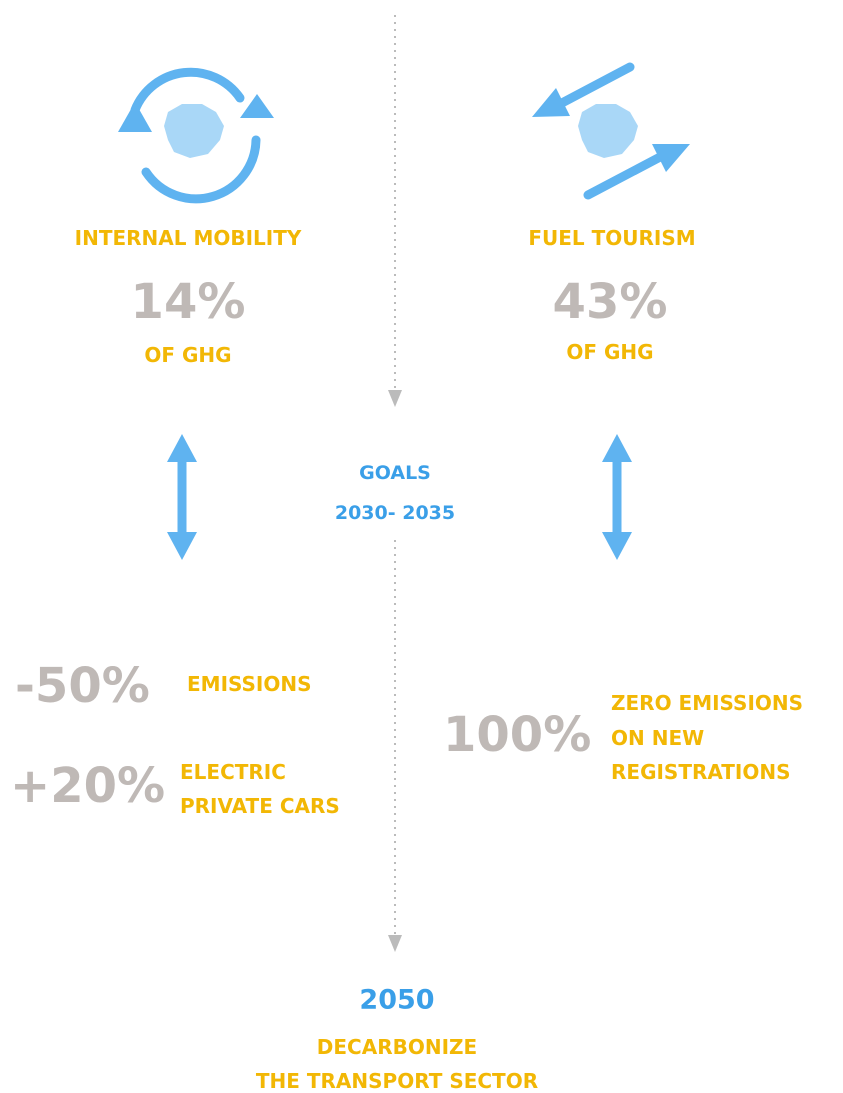 The height and width of the screenshot is (1093, 843). Describe the element at coordinates (610, 302) in the screenshot. I see `share: 43%` at that location.